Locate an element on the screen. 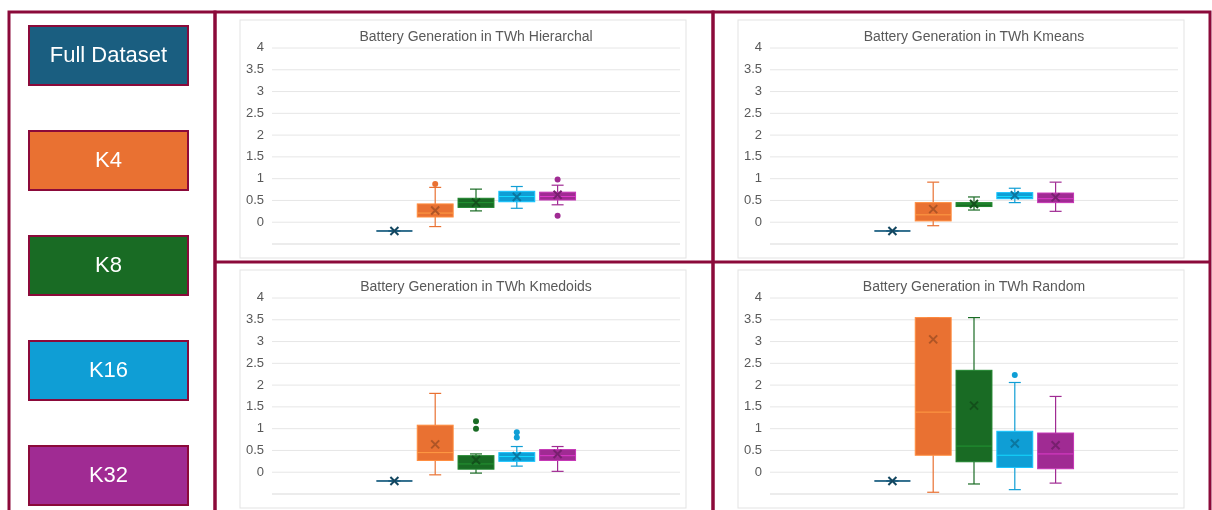 This screenshot has height=510, width=1212. chart-title: Battery Generation in TWh Random is located at coordinates (974, 286).